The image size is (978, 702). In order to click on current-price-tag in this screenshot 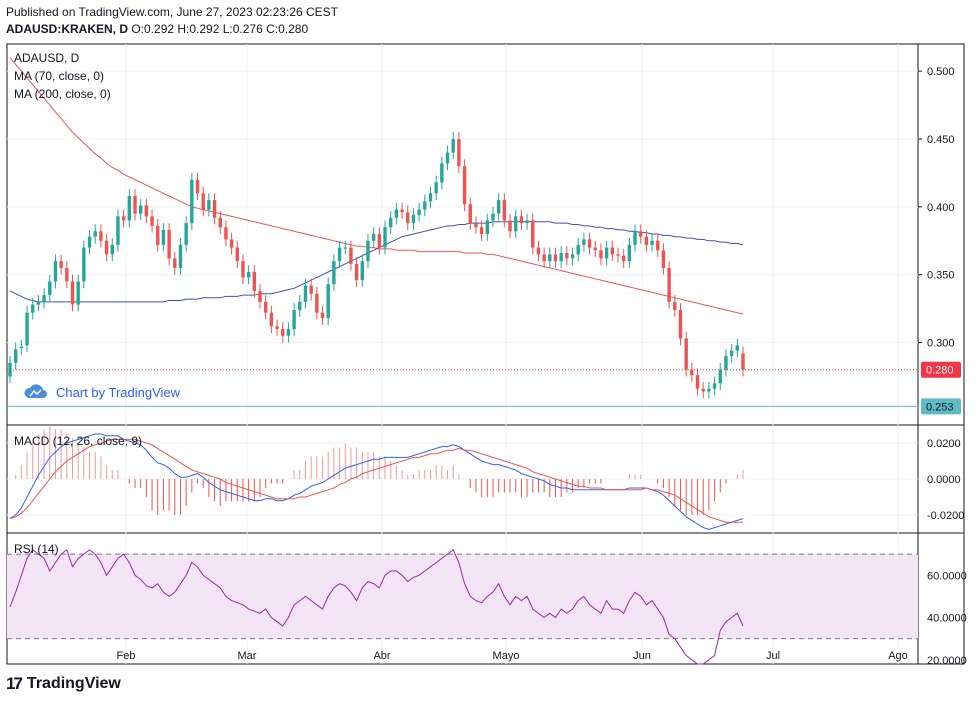, I will do `click(941, 369)`.